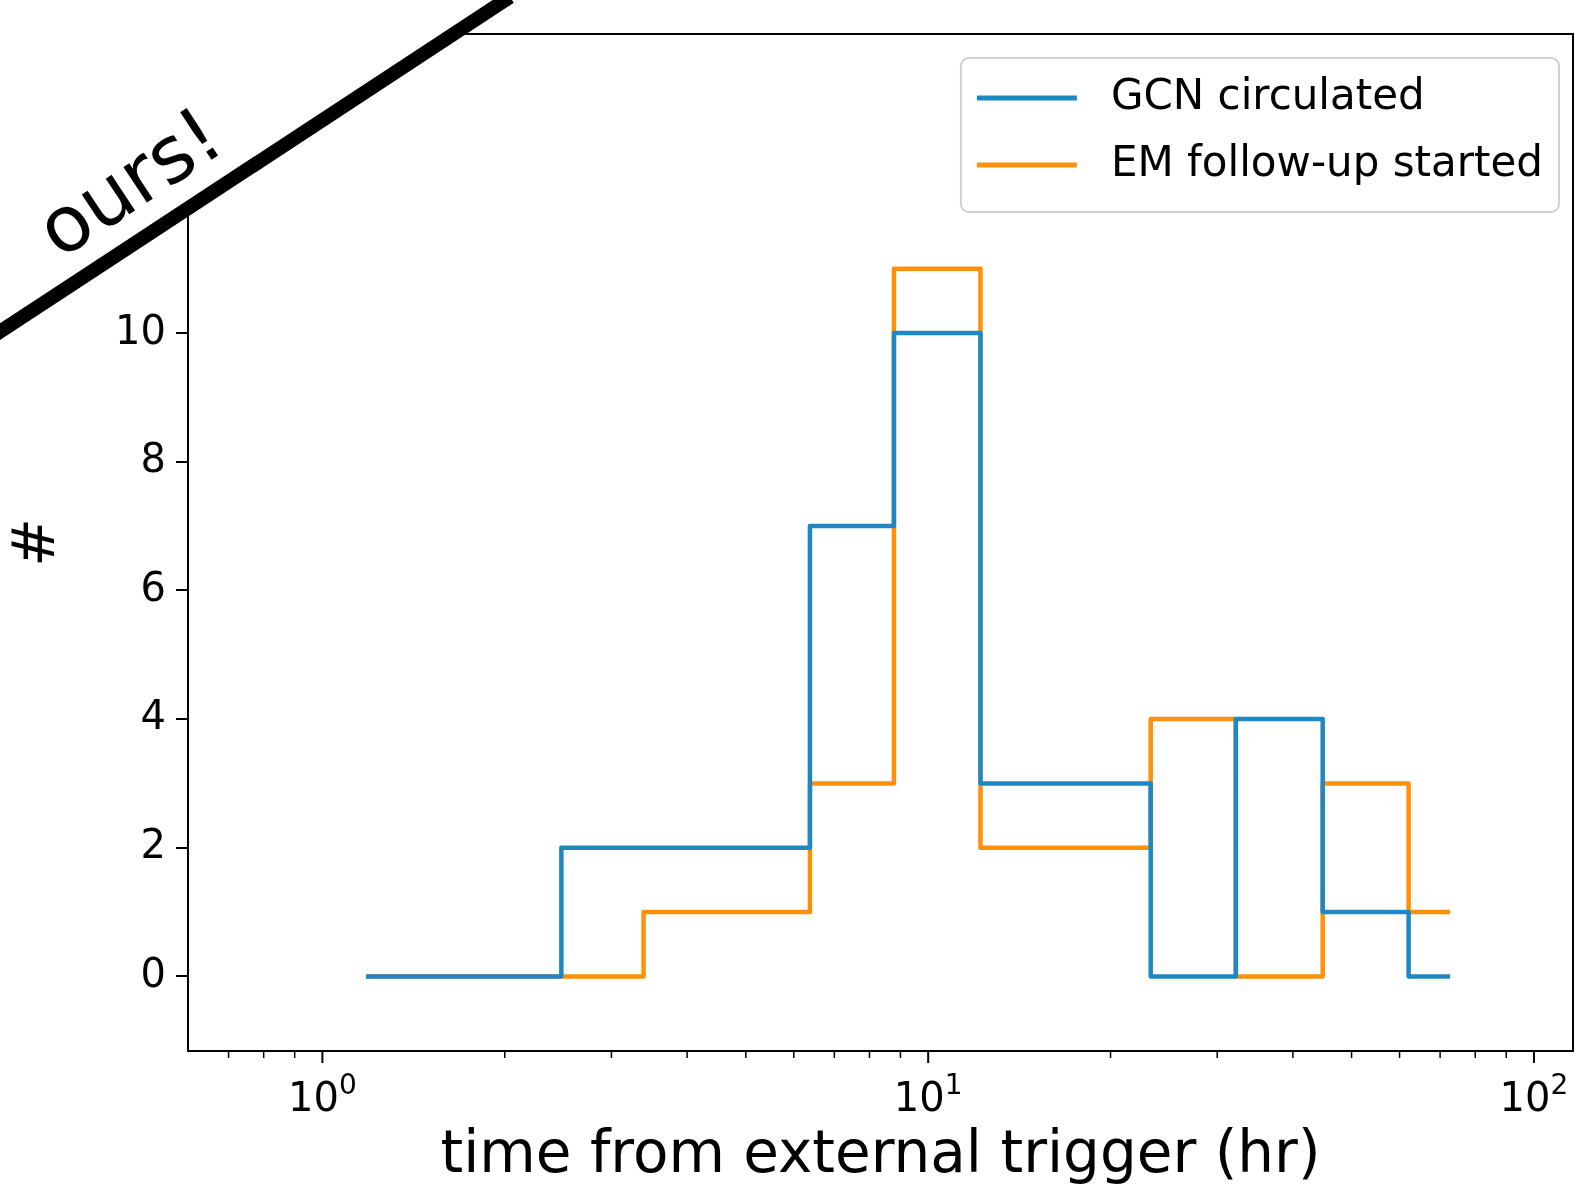  Describe the element at coordinates (153, 844) in the screenshot. I see `y-tick-label: 2` at that location.